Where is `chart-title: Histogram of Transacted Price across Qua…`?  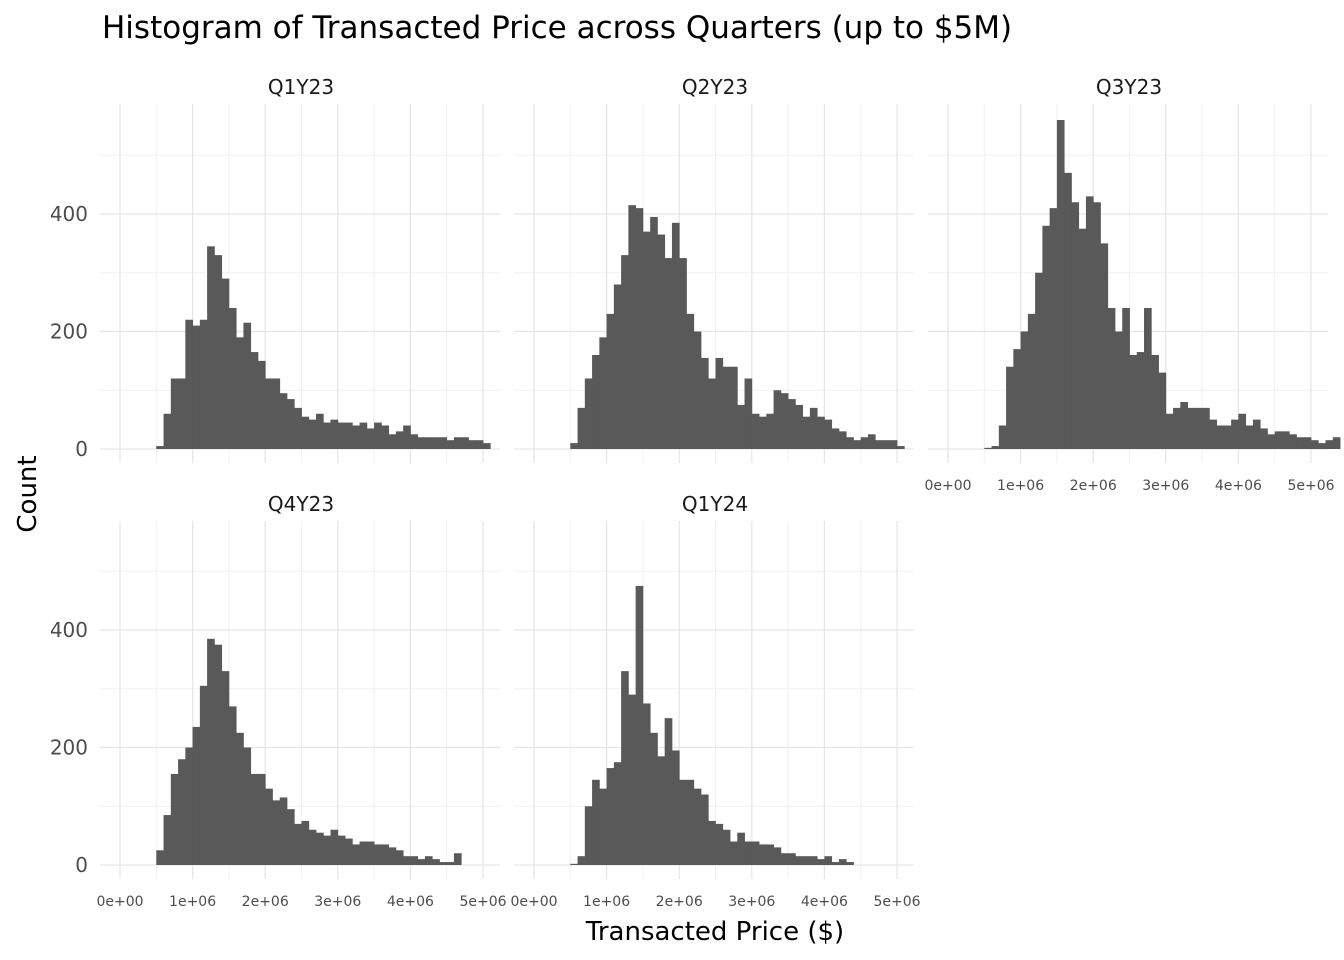
chart-title: Histogram of Transacted Price across Qua… is located at coordinates (557, 28).